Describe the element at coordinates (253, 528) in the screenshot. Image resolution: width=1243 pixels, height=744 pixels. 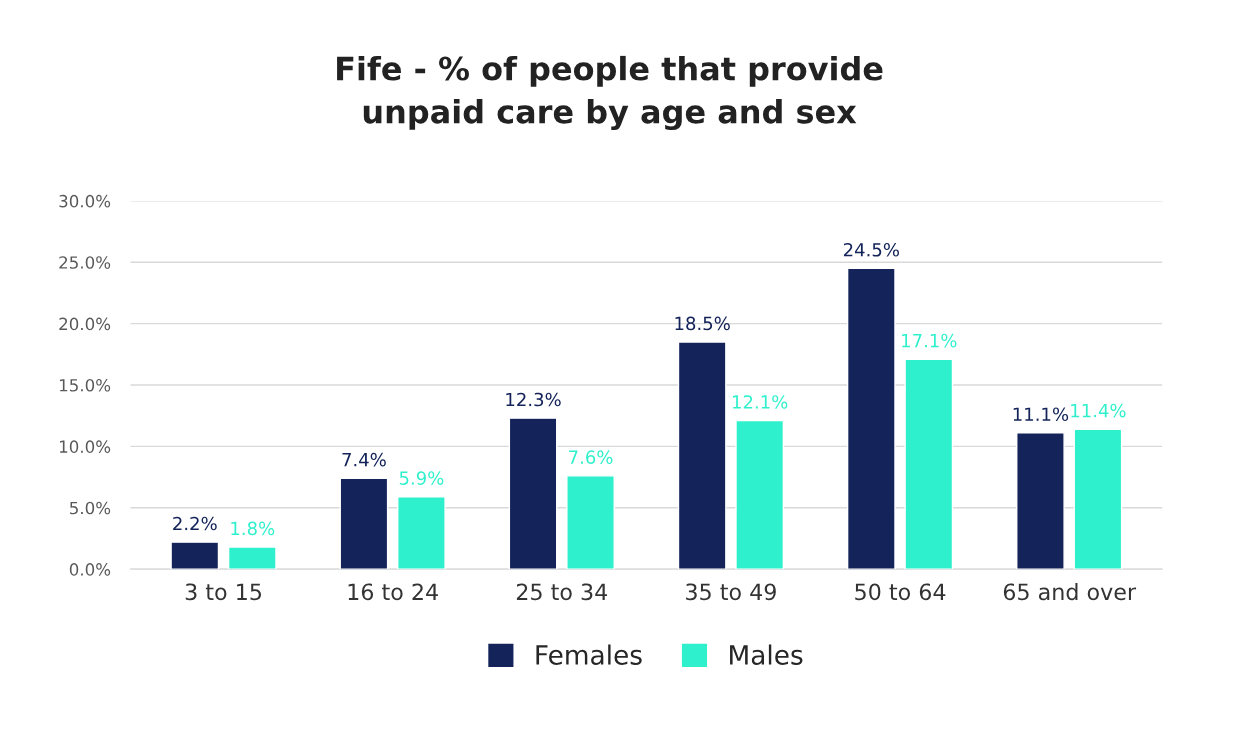
I see `data-label: 1.8%` at that location.